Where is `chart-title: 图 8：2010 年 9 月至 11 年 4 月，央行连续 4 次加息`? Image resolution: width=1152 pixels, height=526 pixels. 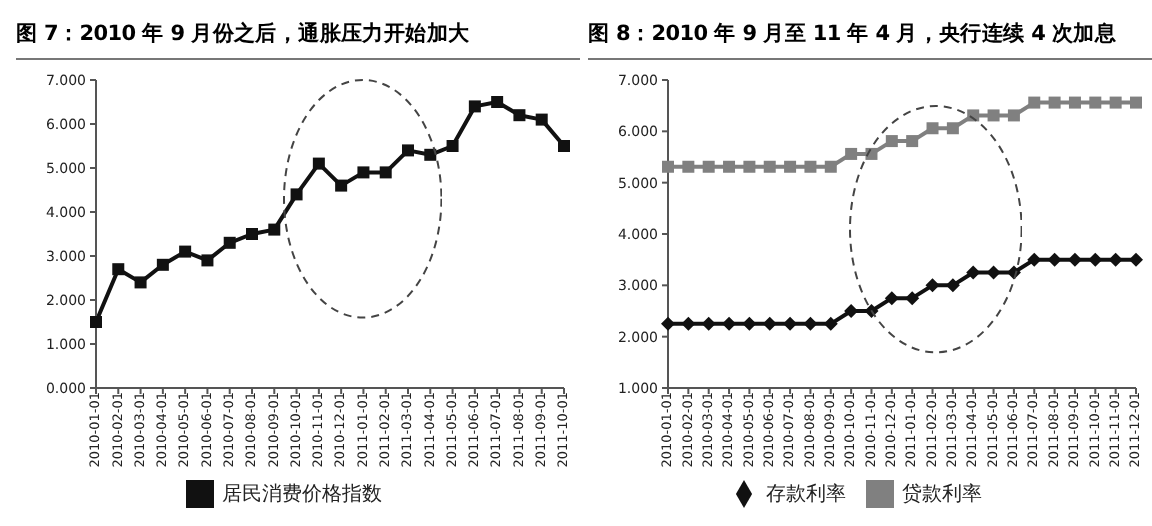
chart-title: 图 8：2010 年 9 月至 11 年 4 月，央行连续 4 次加息 is located at coordinates (870, 38).